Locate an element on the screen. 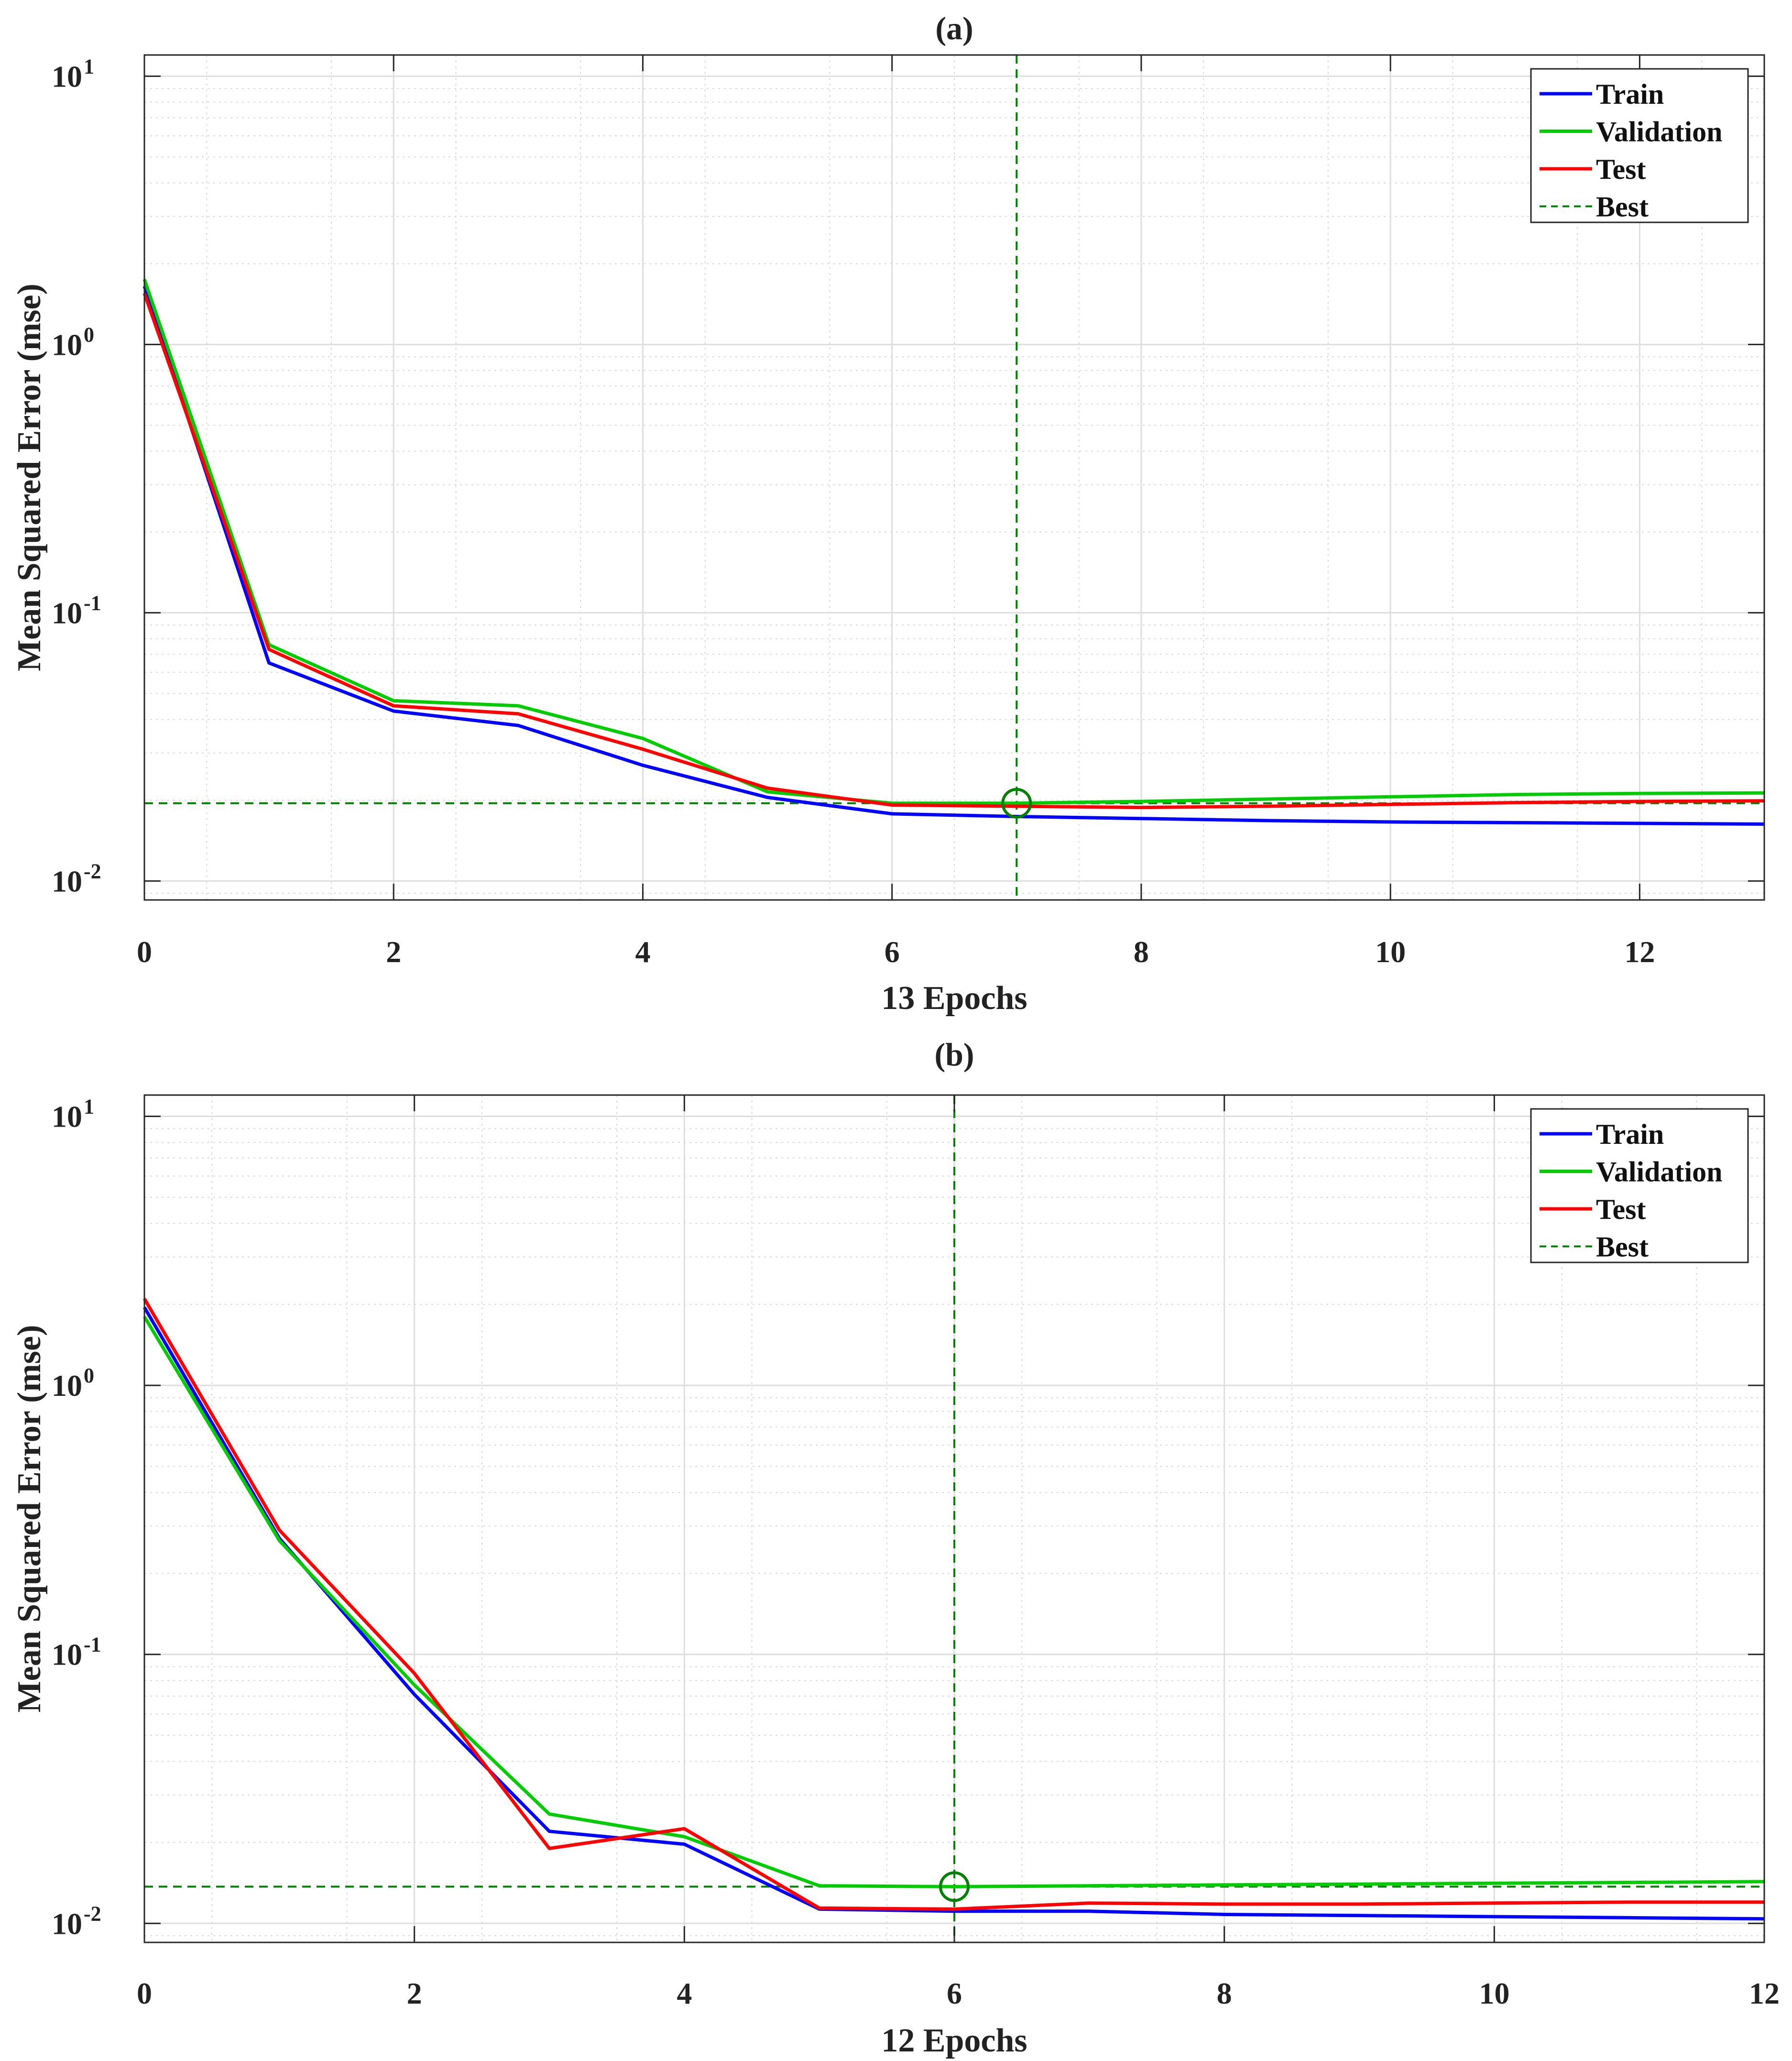  x-axis-label: 12 Epochs is located at coordinates (954, 2040).